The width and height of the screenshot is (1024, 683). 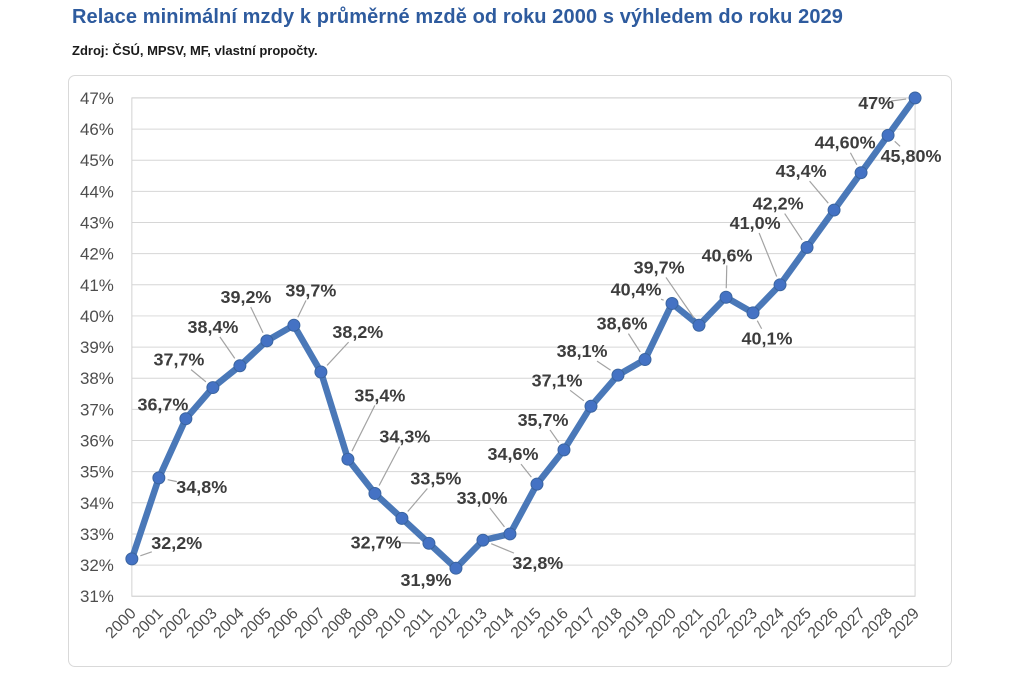 What do you see at coordinates (526, 623) in the screenshot?
I see `x-tick-label: 2015` at bounding box center [526, 623].